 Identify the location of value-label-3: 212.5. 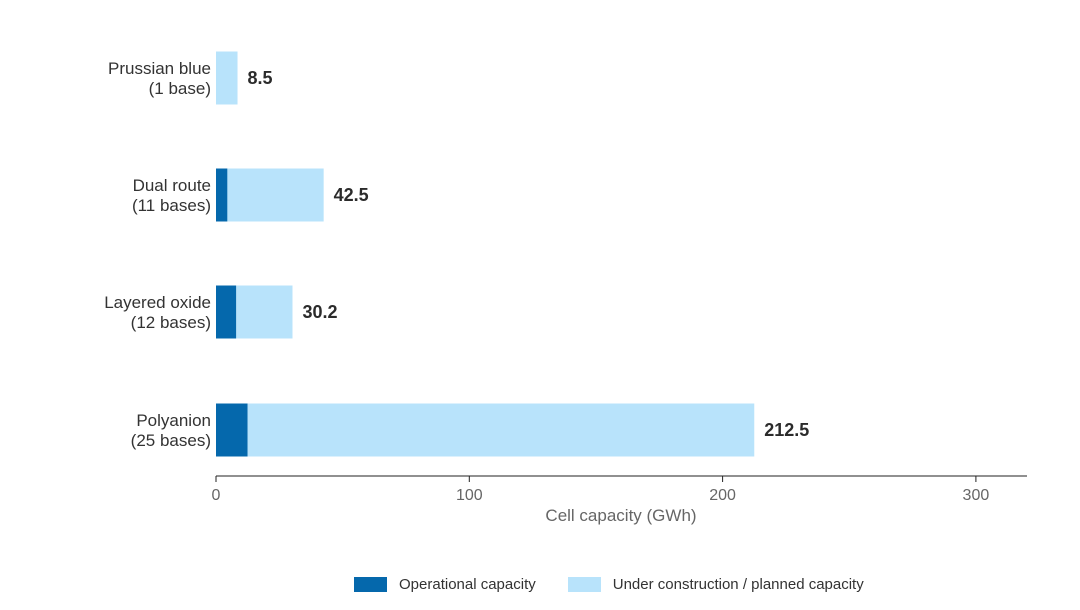
(786, 430).